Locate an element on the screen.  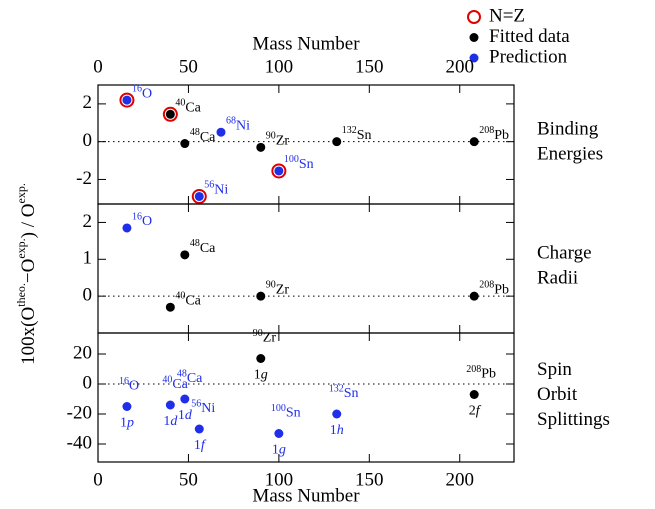
panel-label: Splittings is located at coordinates (573, 419).